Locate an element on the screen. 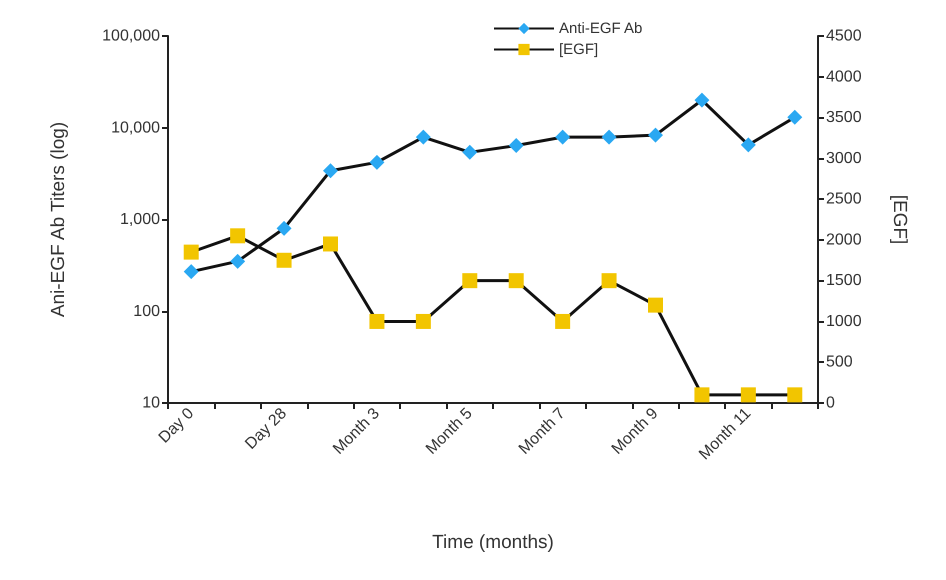 Image resolution: width=946 pixels, height=580 pixels. y2-tick-label: 0 is located at coordinates (830, 403).